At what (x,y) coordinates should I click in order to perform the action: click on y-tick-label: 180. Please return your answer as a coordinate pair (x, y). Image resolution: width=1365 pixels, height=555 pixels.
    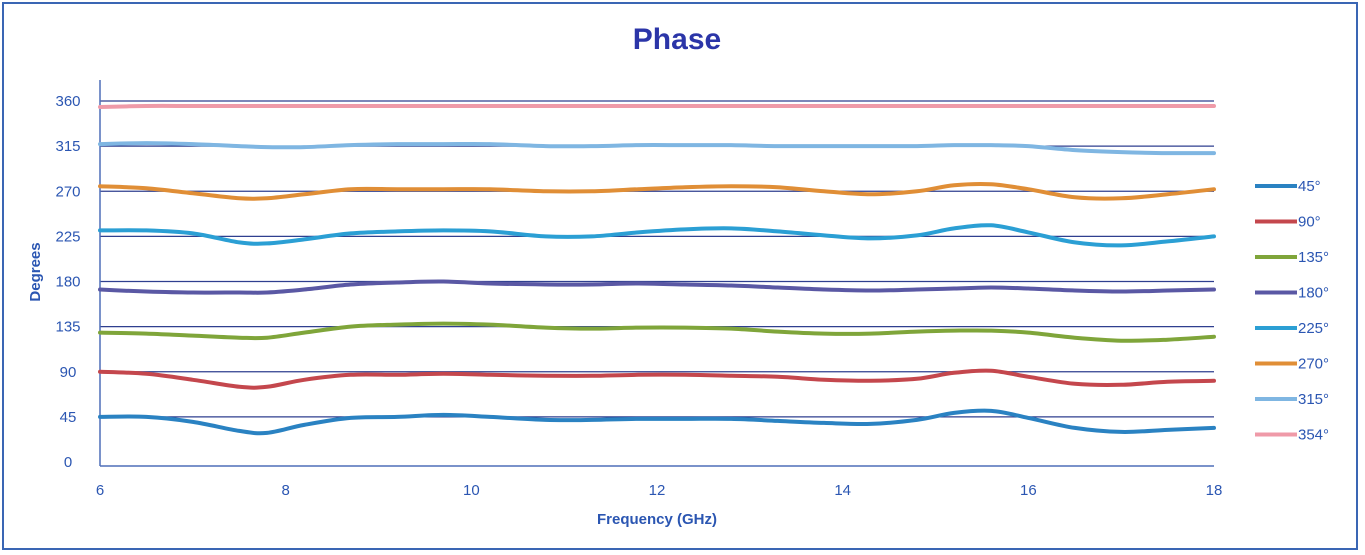
    Looking at the image, I should click on (67, 282).